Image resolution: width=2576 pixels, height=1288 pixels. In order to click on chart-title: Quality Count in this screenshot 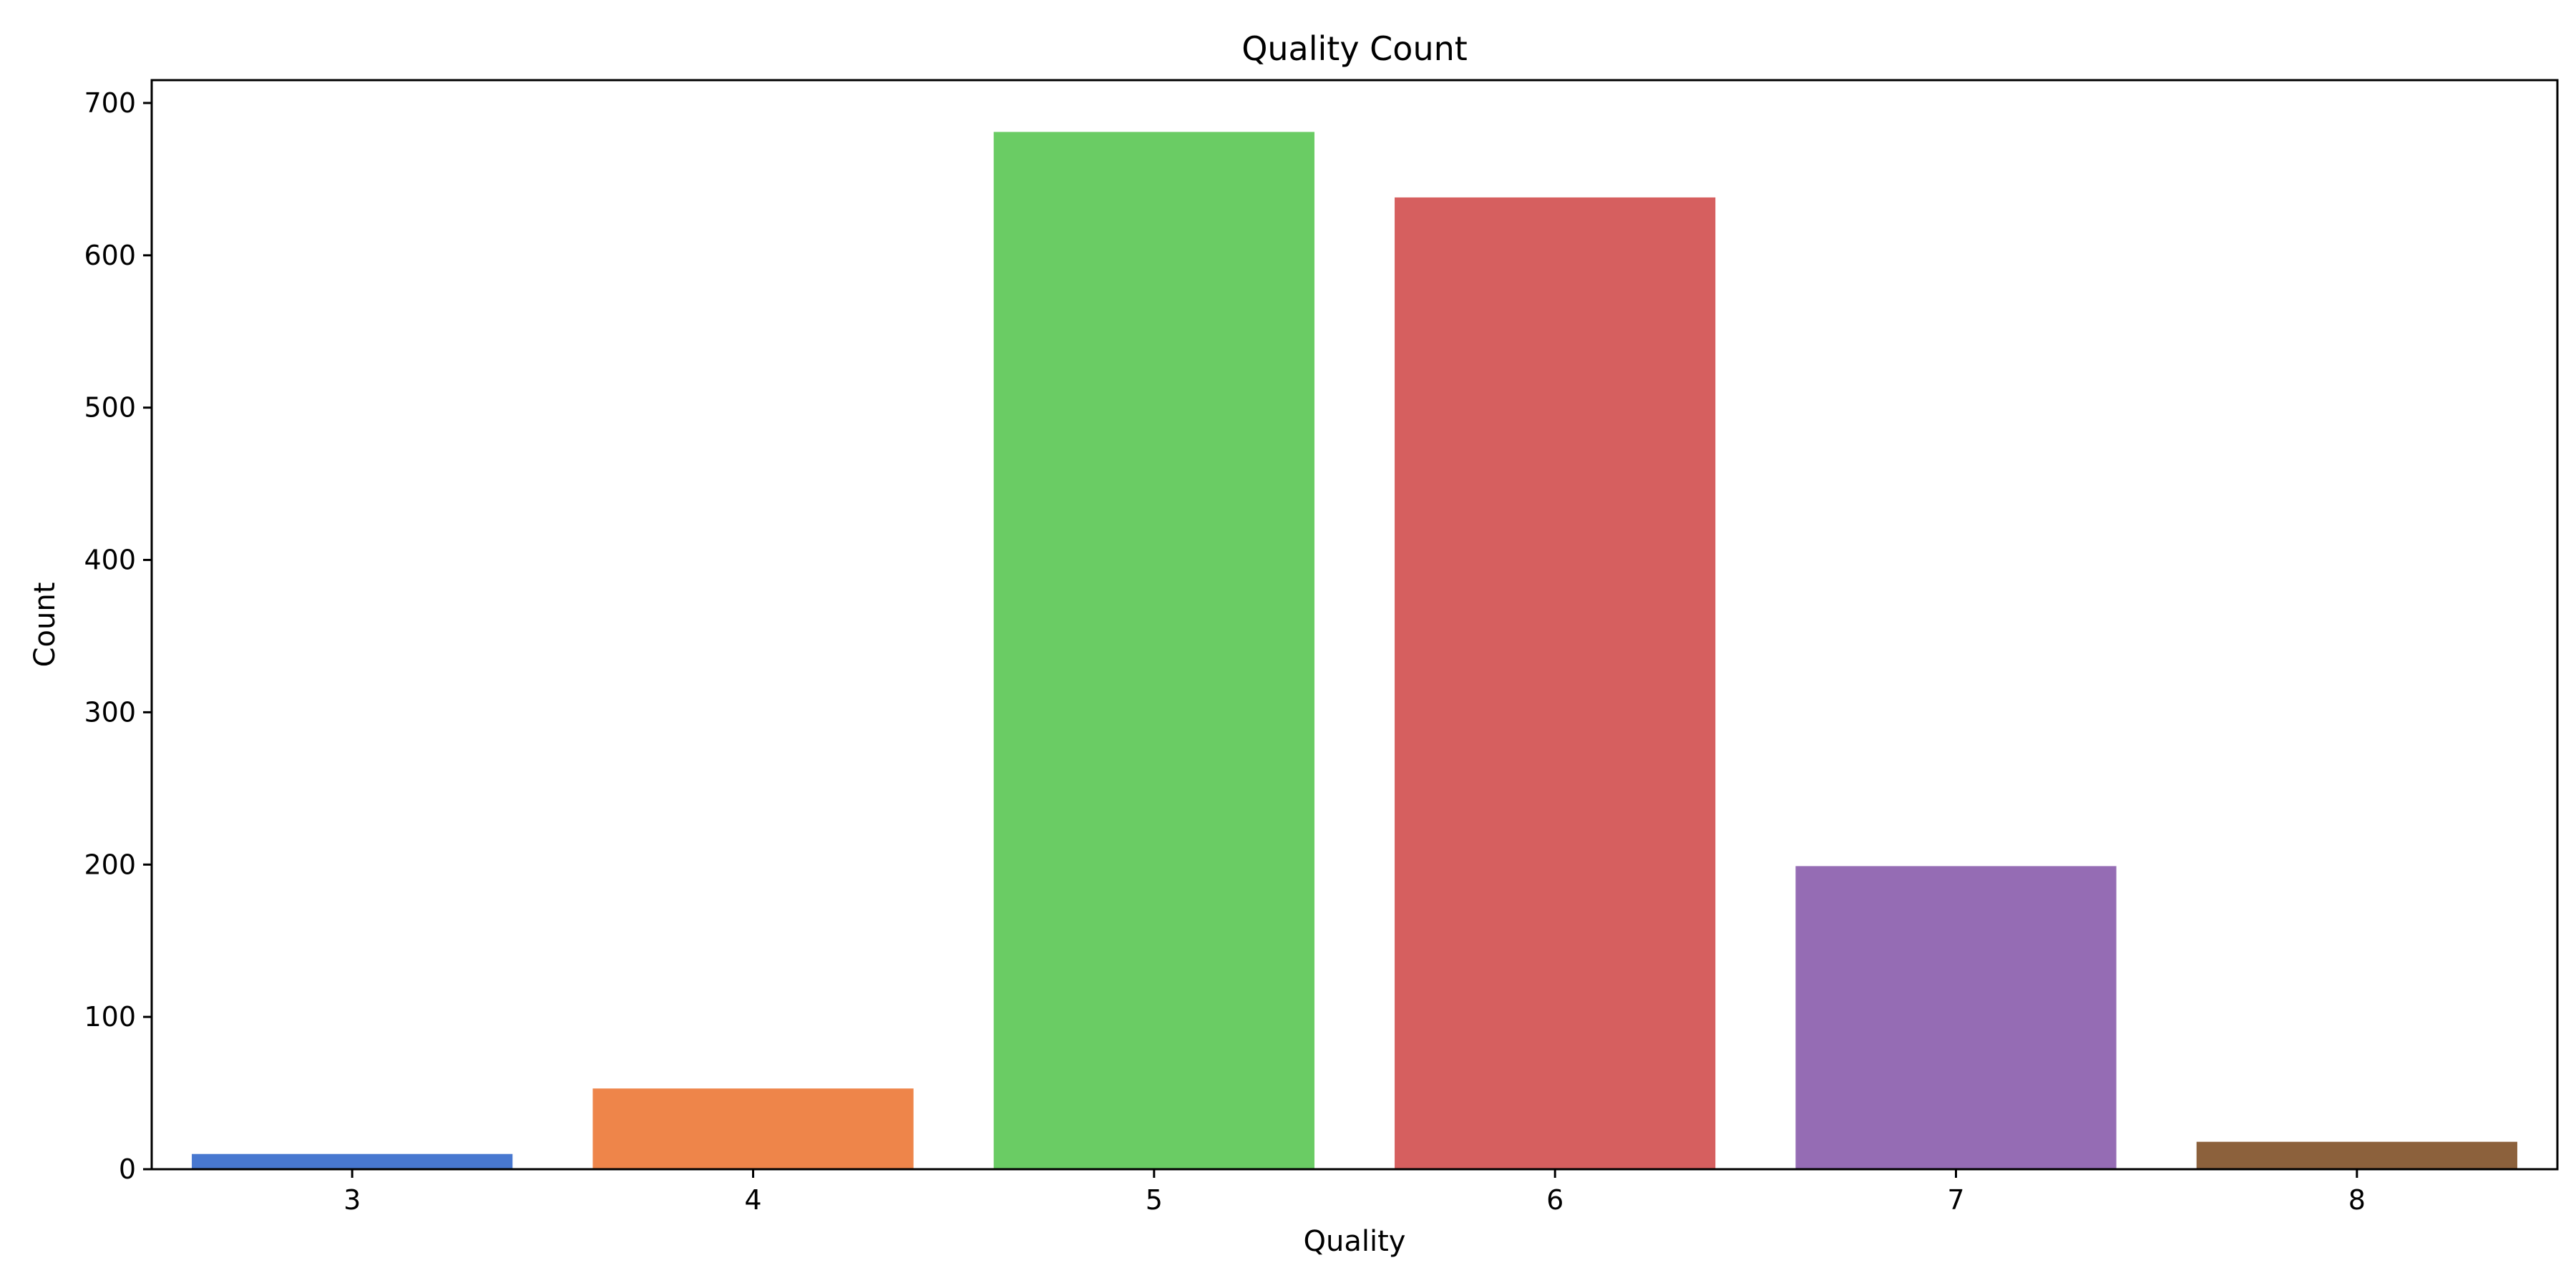, I will do `click(1354, 48)`.